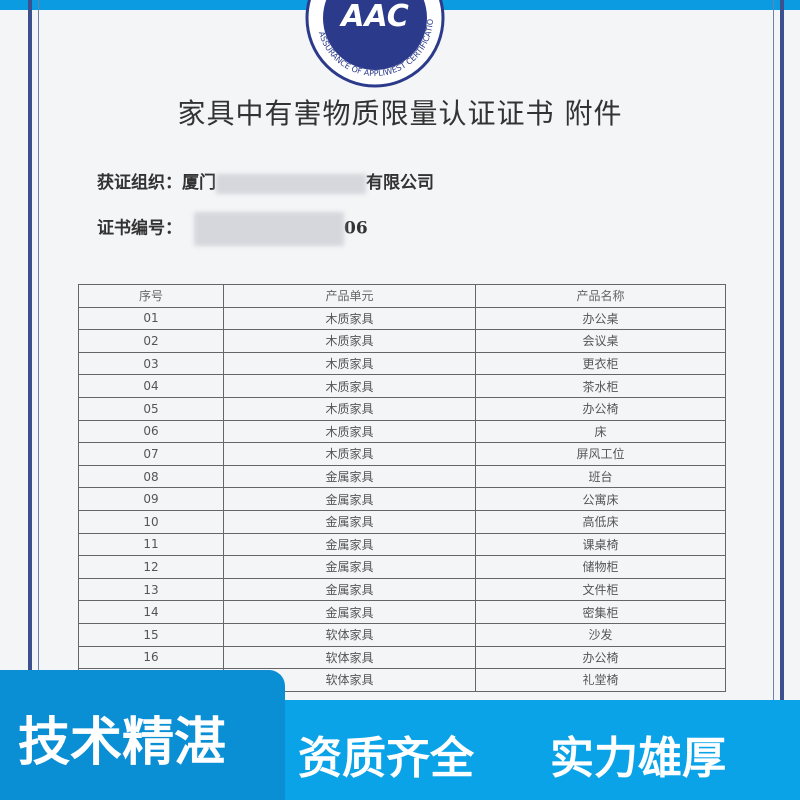 This screenshot has width=800, height=800. I want to click on cell-index: 16, so click(151, 657).